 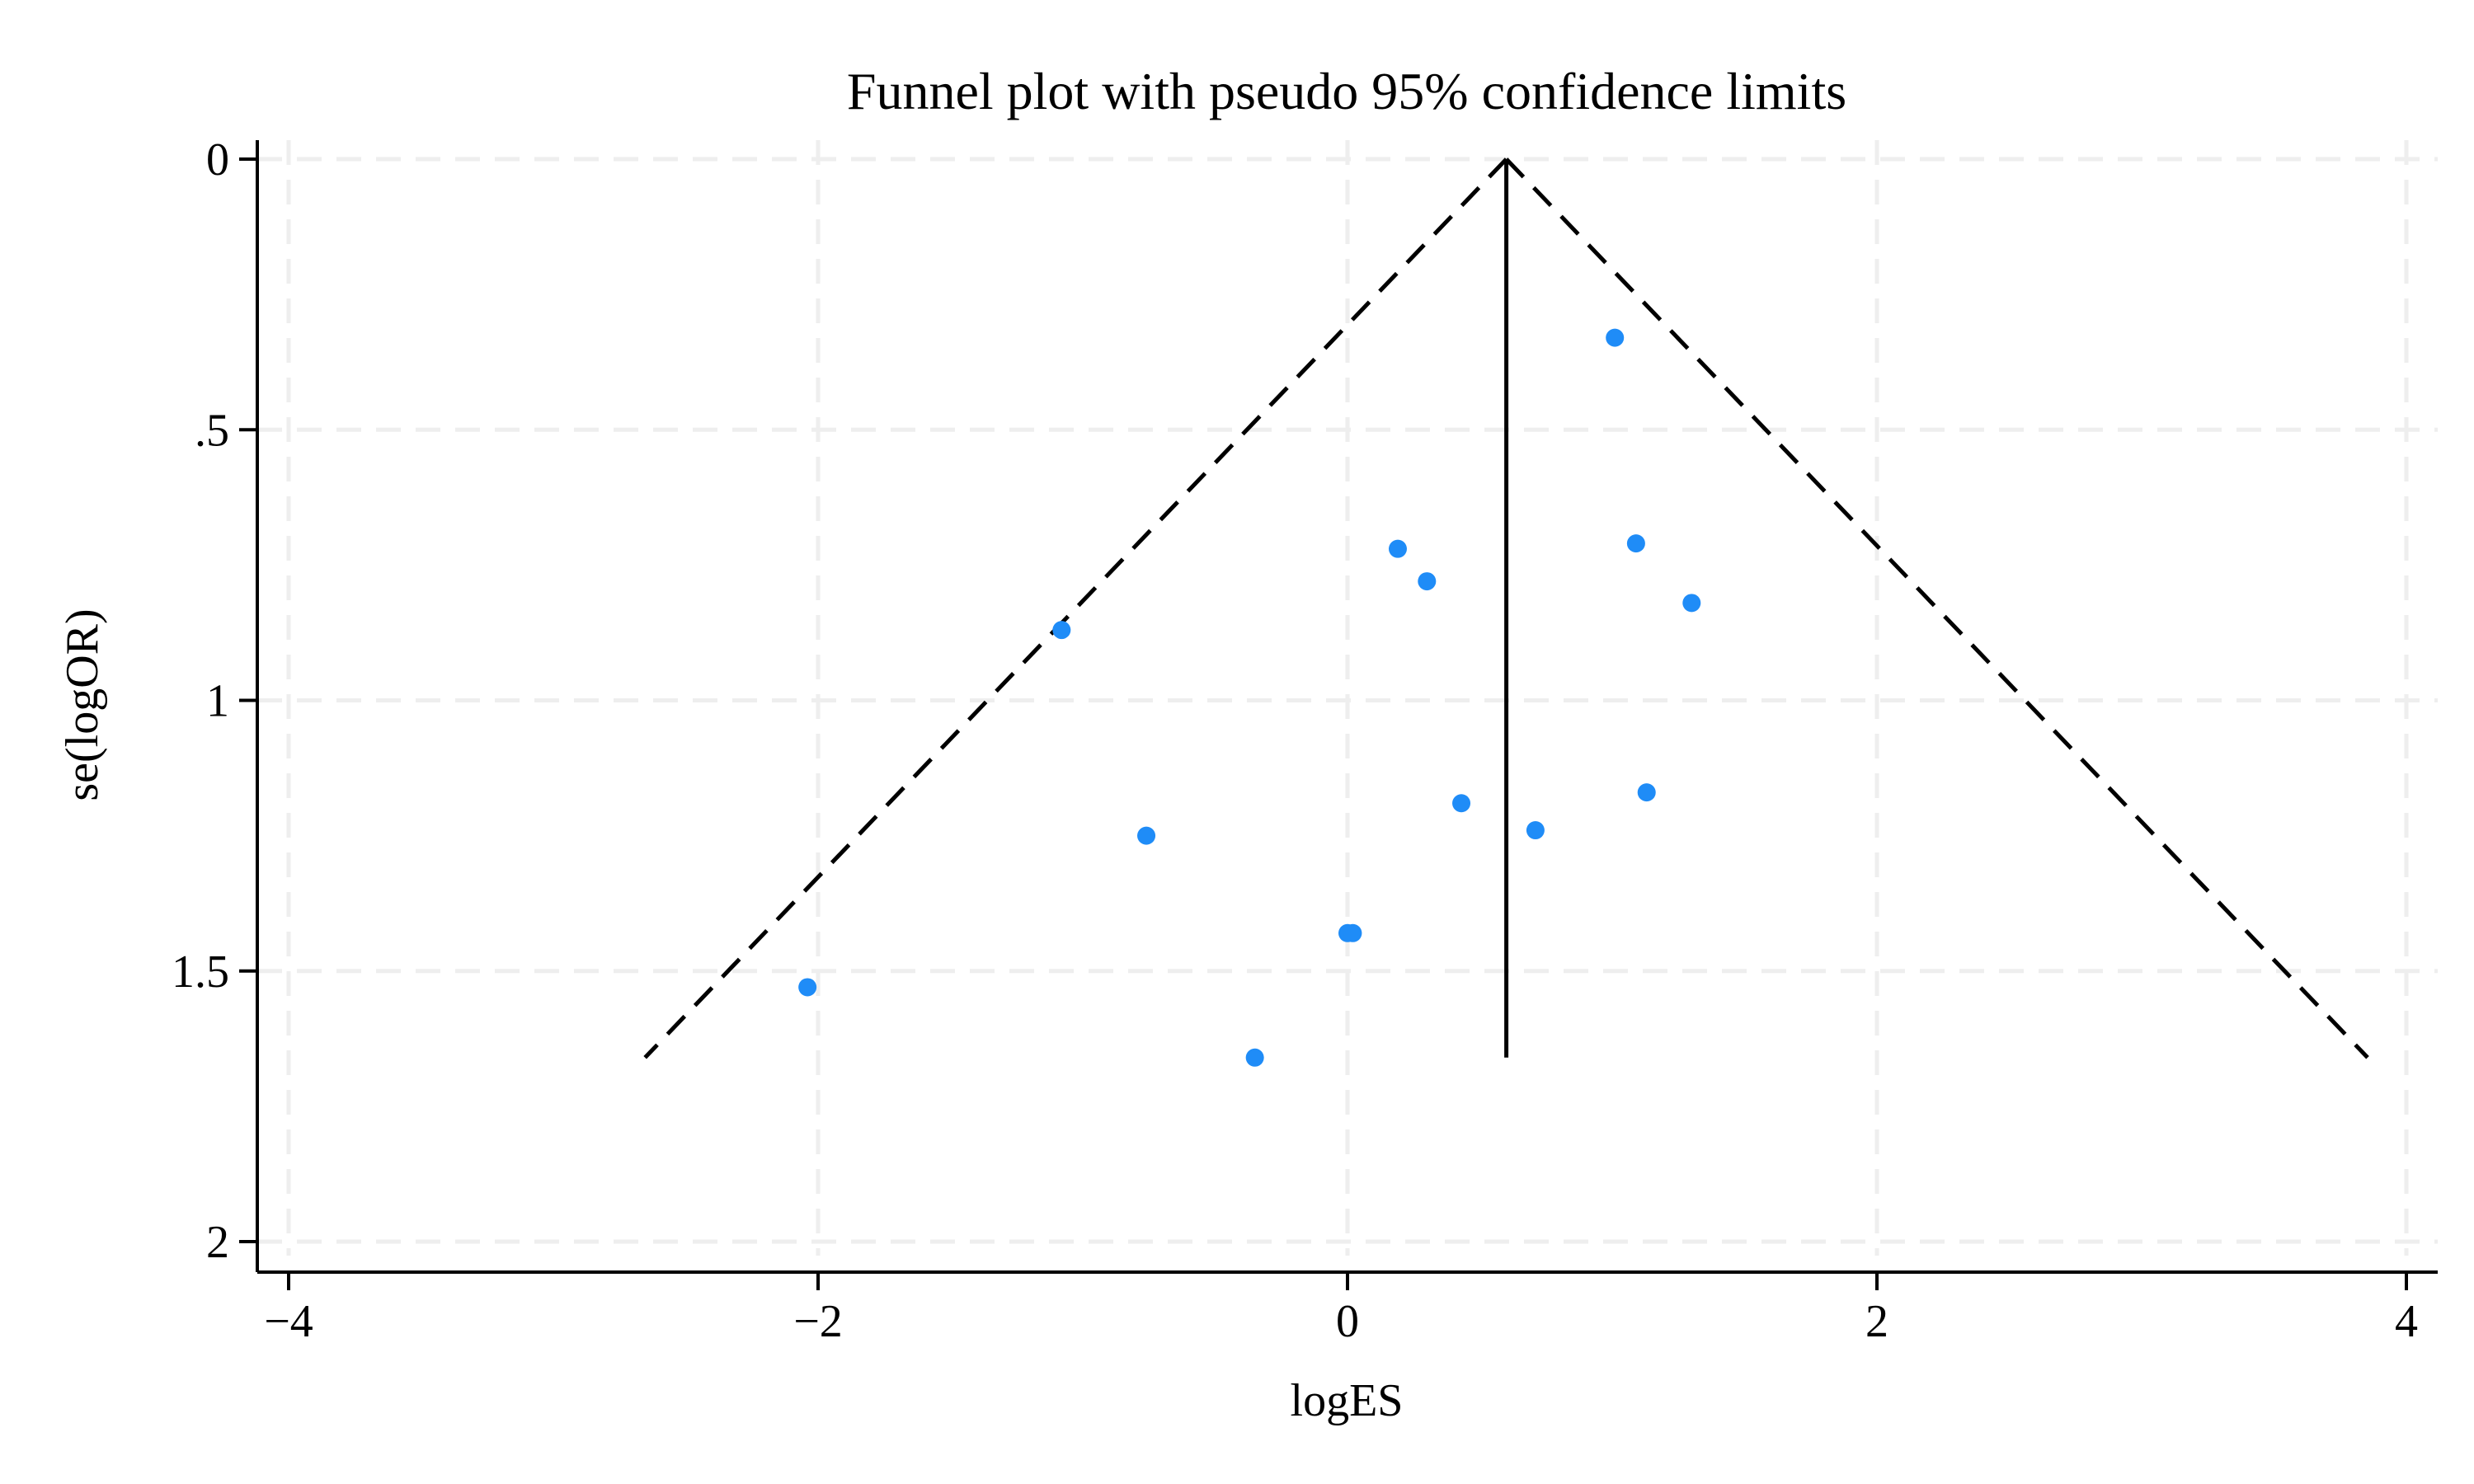 What do you see at coordinates (1876, 1321) in the screenshot?
I see `x-tick-label: 2` at bounding box center [1876, 1321].